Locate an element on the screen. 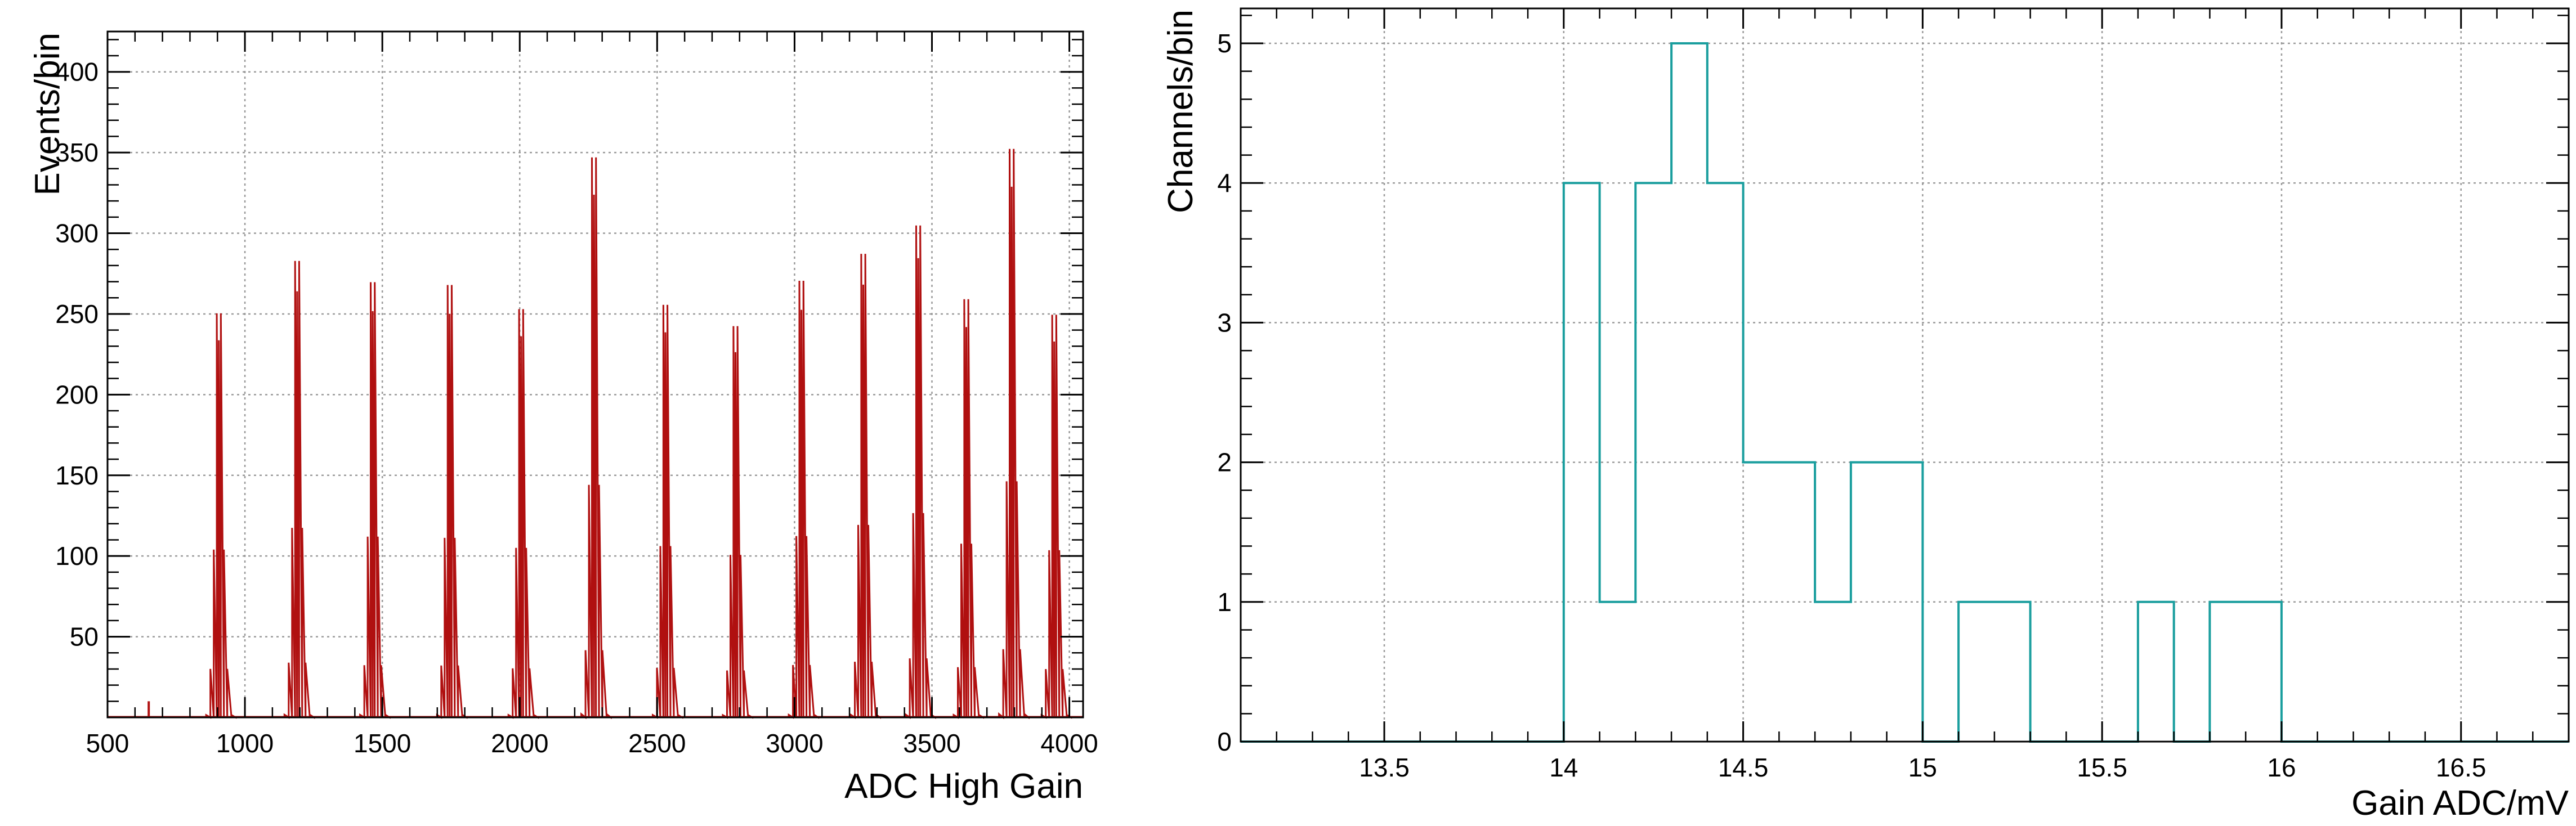  left-x-tick-label: 3000 is located at coordinates (794, 743).